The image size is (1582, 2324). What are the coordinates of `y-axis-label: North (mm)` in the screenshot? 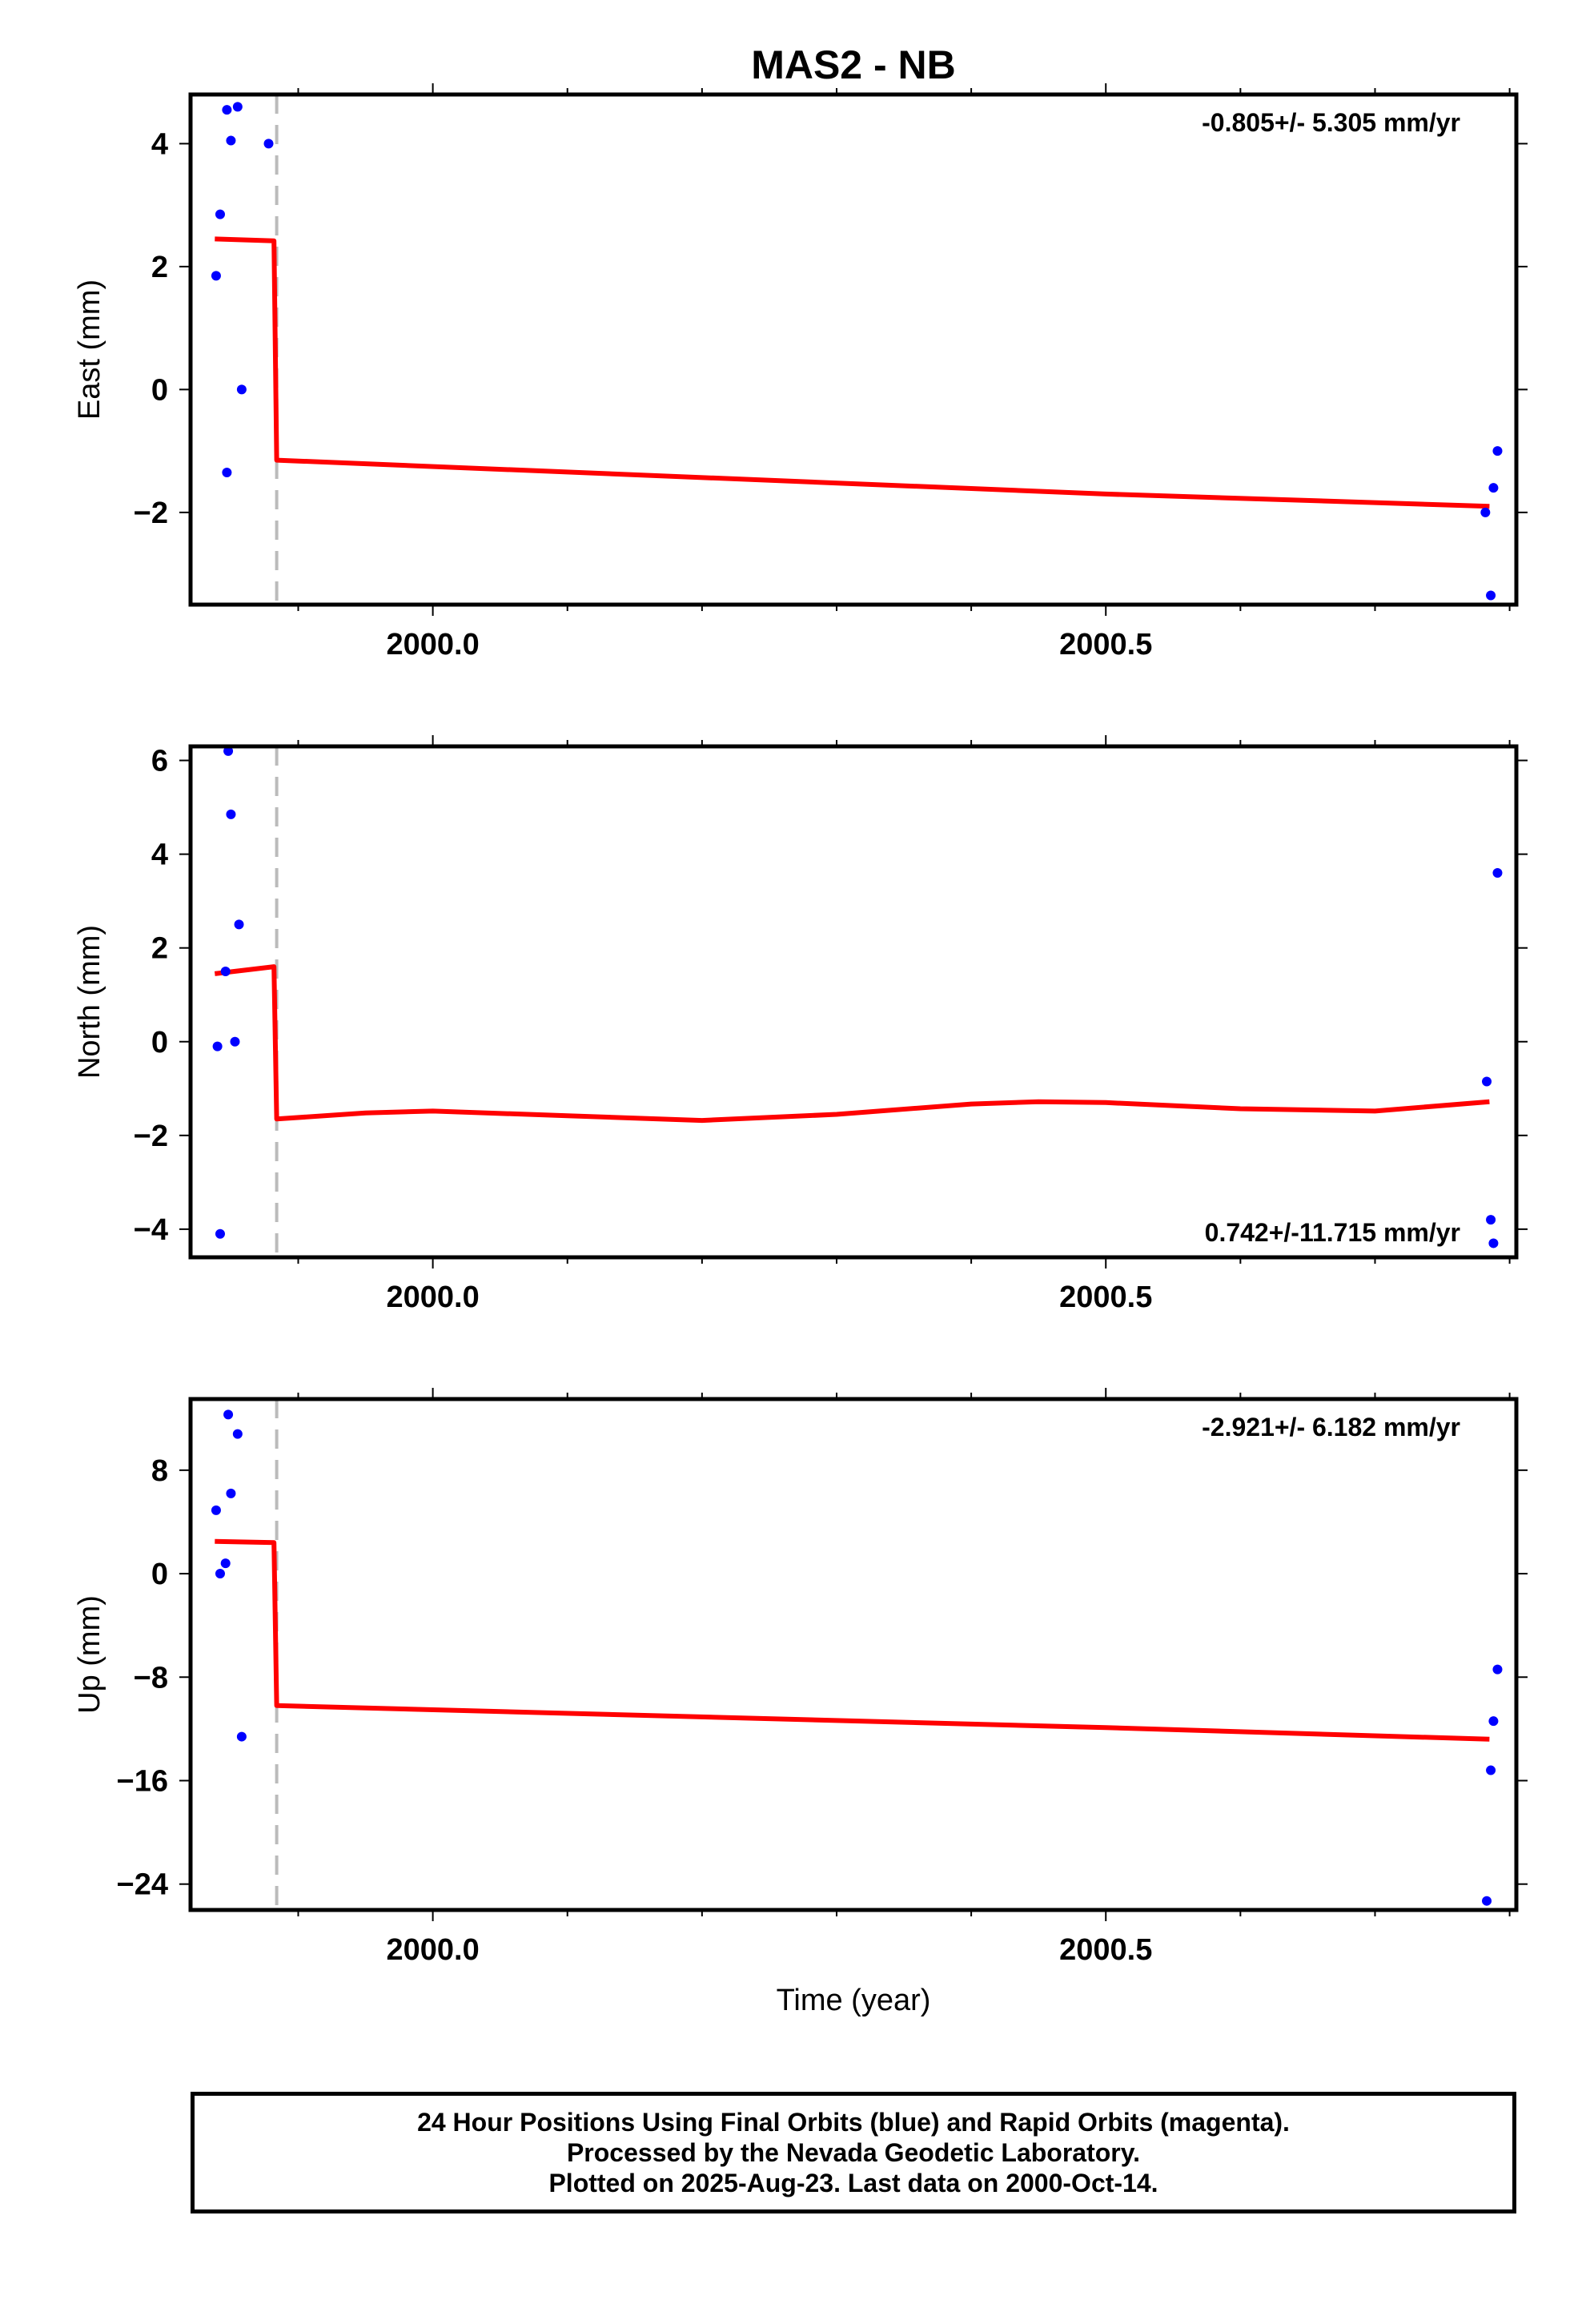 It's located at (89, 1002).